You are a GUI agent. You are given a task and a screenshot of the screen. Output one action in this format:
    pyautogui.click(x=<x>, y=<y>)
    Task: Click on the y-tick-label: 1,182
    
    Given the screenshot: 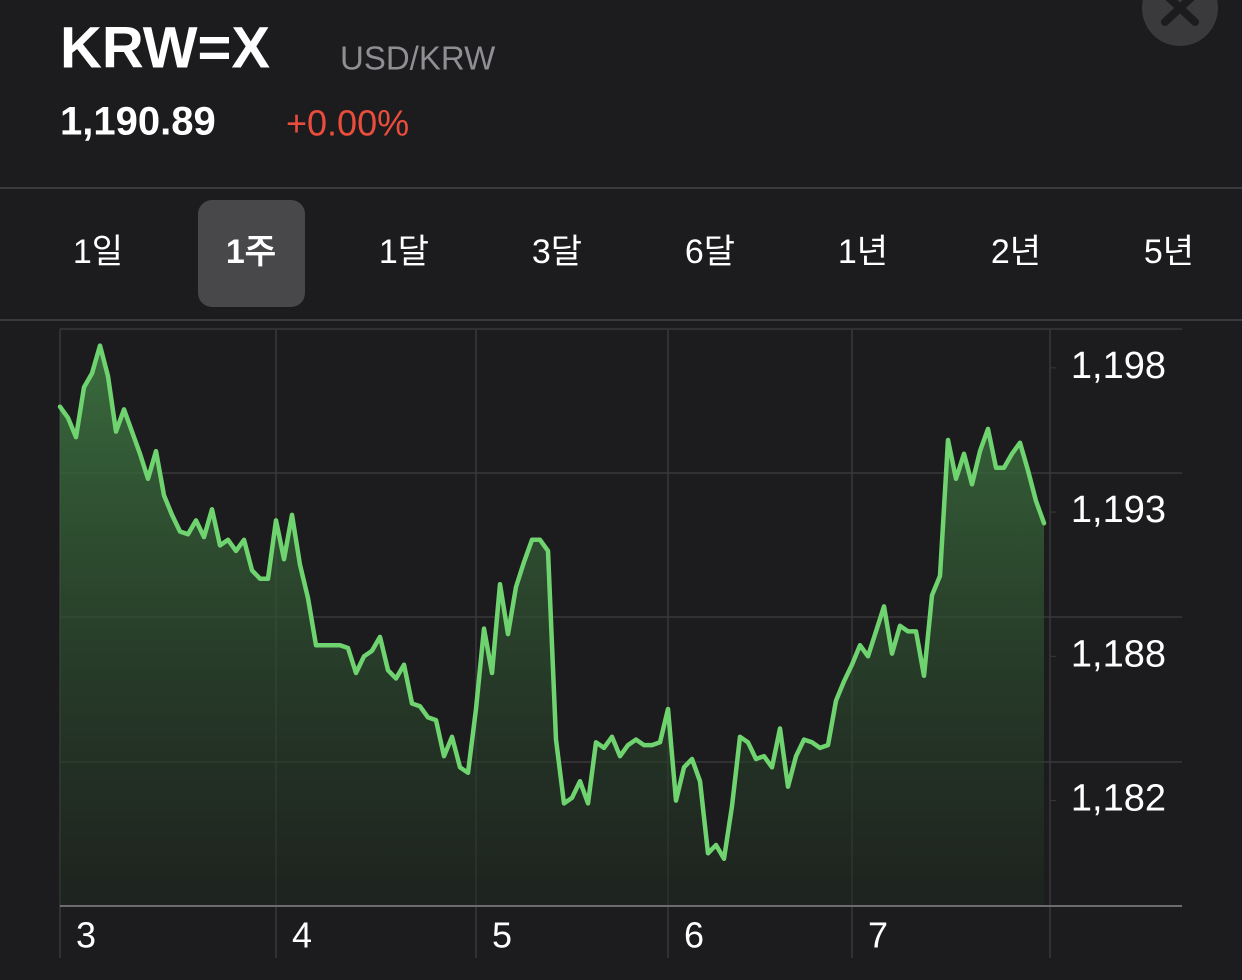 What is the action you would take?
    pyautogui.click(x=1118, y=799)
    